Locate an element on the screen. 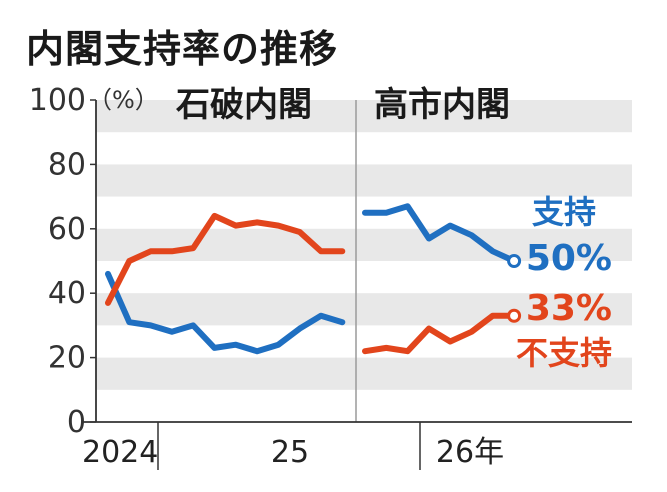 The width and height of the screenshot is (667, 492). y-axis-unit: （%） is located at coordinates (123, 100).